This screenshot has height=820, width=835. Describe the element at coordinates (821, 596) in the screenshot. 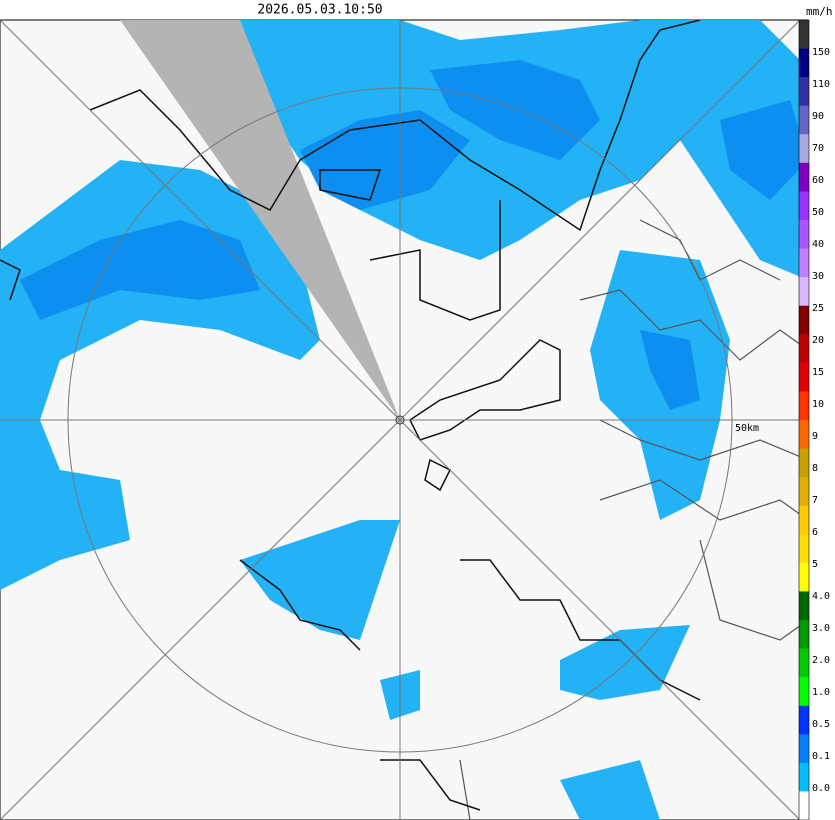

I see `legend-label: 4.0` at that location.